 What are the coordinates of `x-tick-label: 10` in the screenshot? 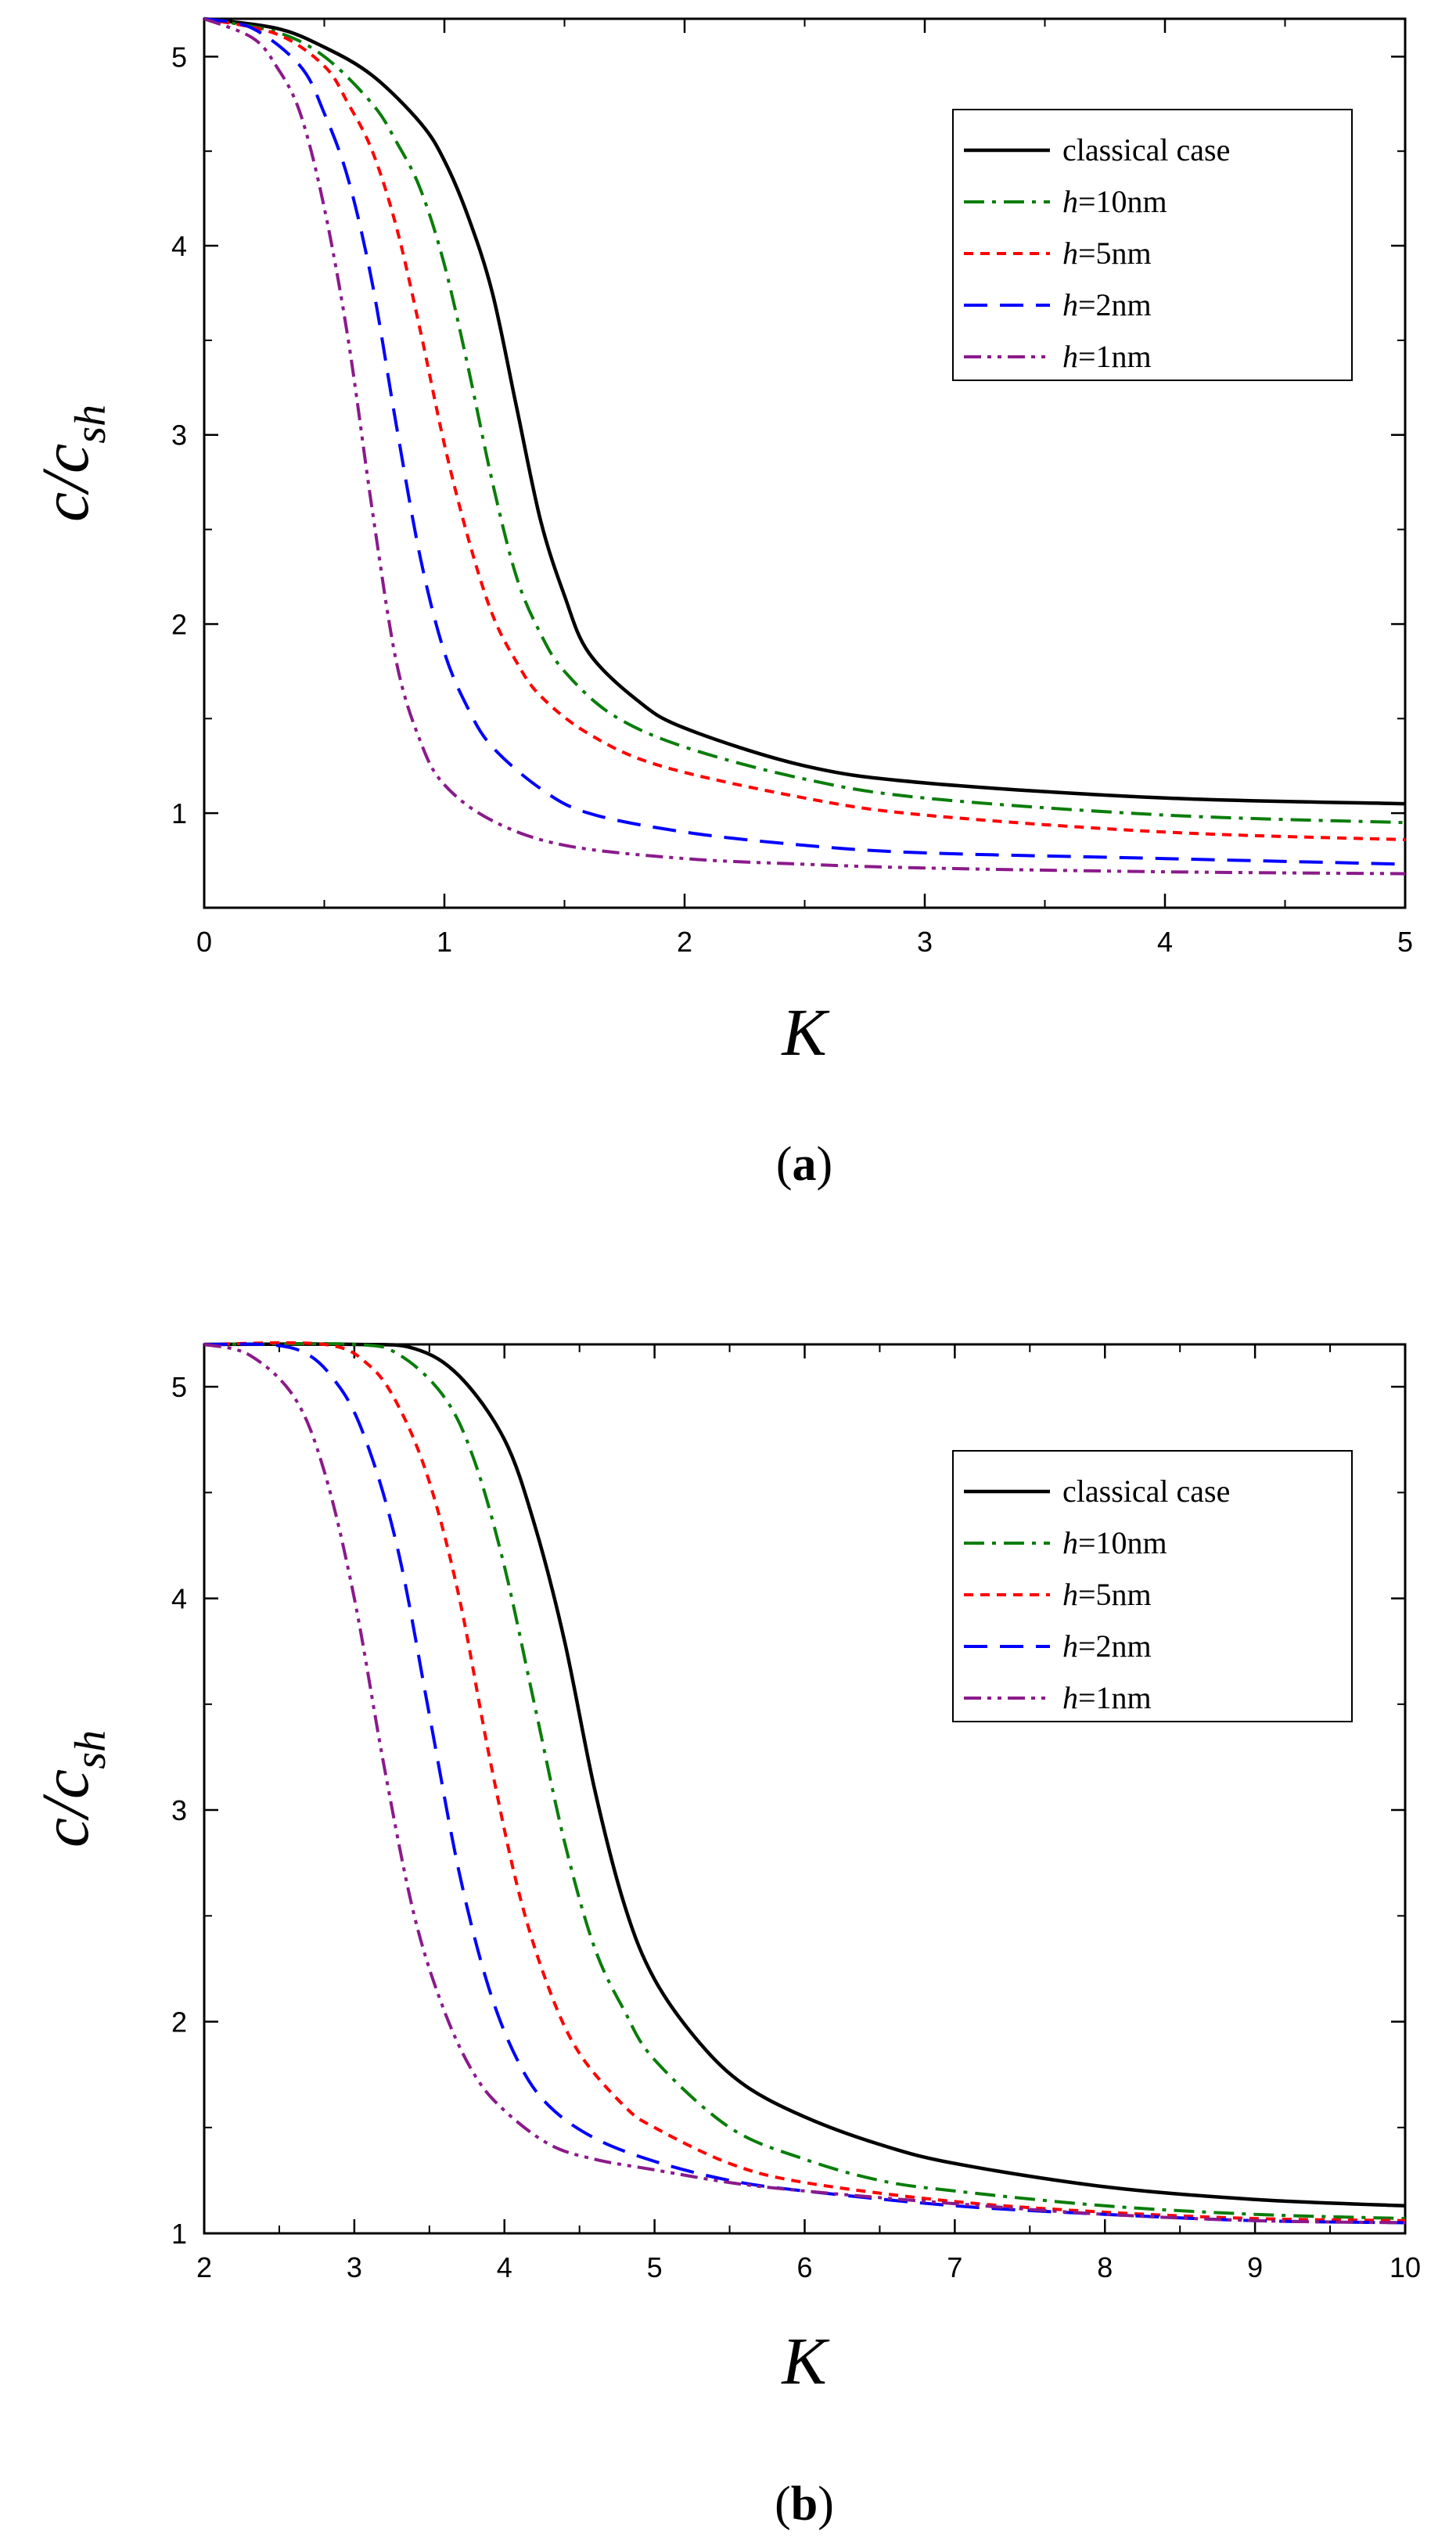 It's located at (1405, 2267).